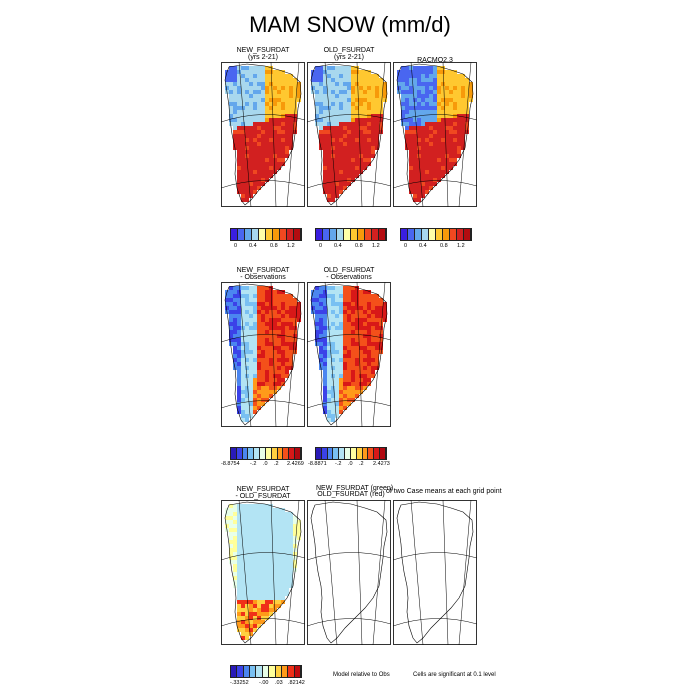 The image size is (700, 700). I want to click on colorbar-swatch, so click(432, 234).